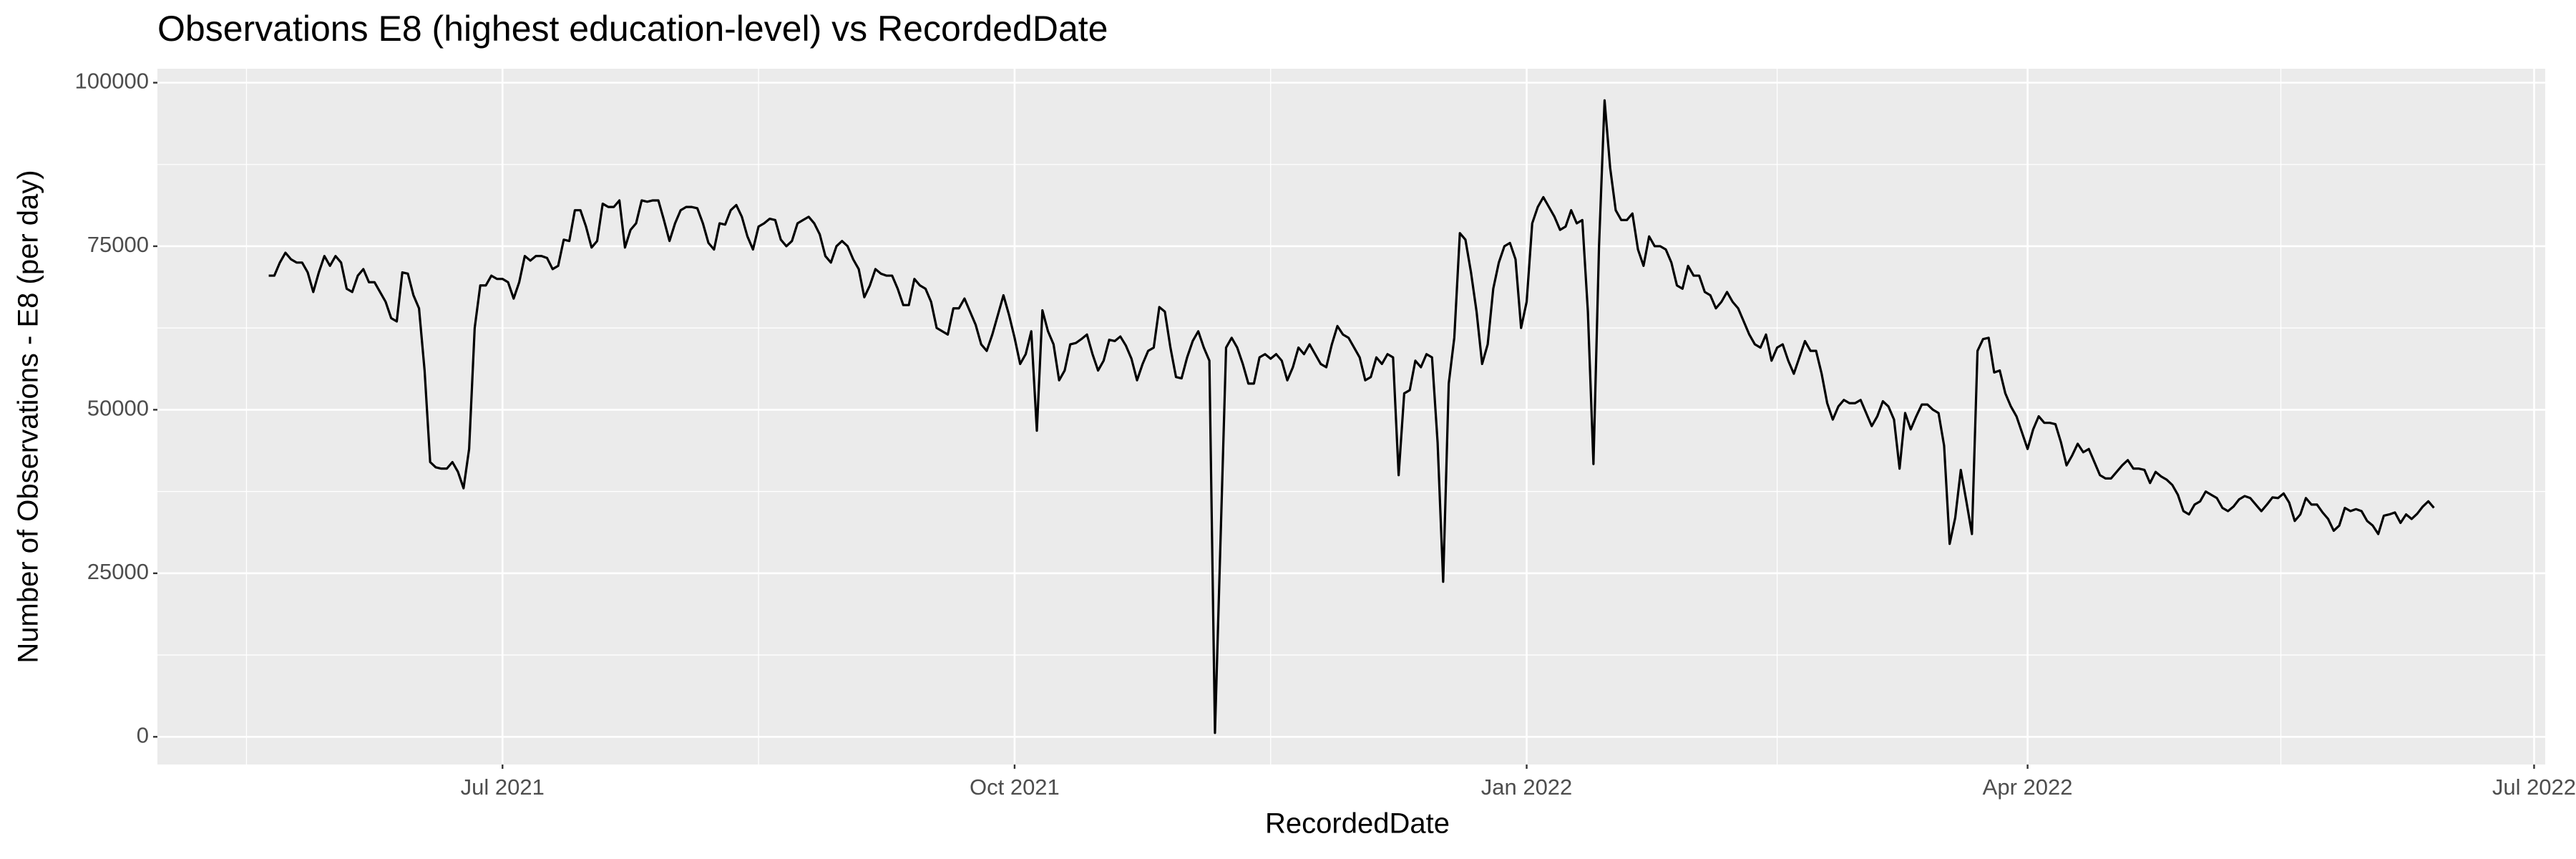  What do you see at coordinates (2534, 787) in the screenshot?
I see `x-tick-label: Jul 2022` at bounding box center [2534, 787].